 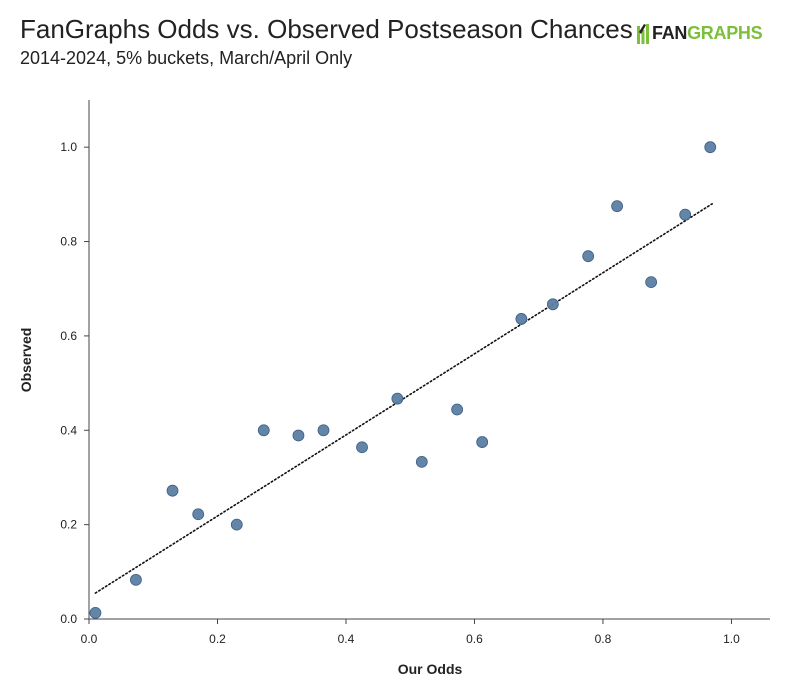 What do you see at coordinates (26, 360) in the screenshot?
I see `y-axis-label: Observed` at bounding box center [26, 360].